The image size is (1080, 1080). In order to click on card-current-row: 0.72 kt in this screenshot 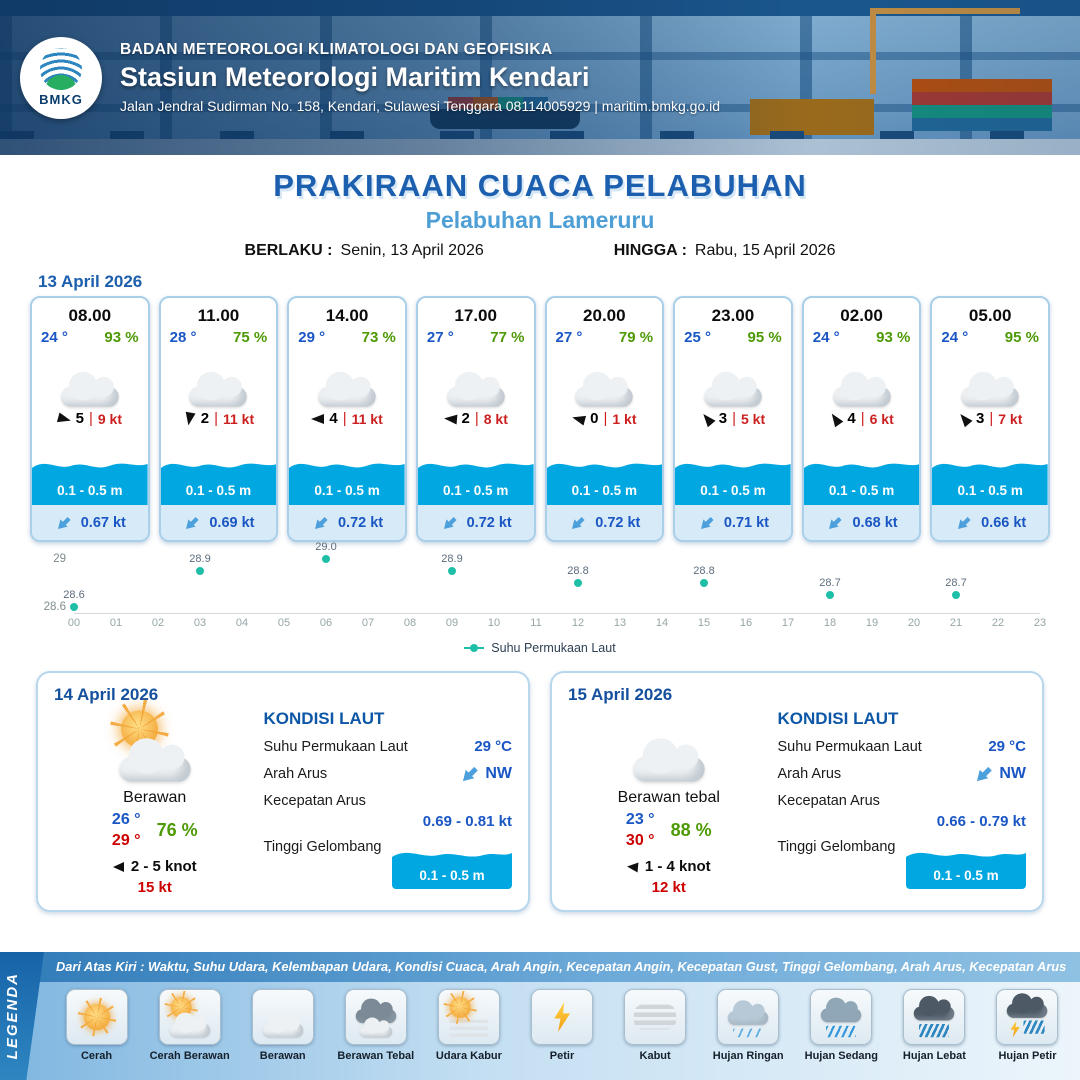, I will do `click(475, 522)`.